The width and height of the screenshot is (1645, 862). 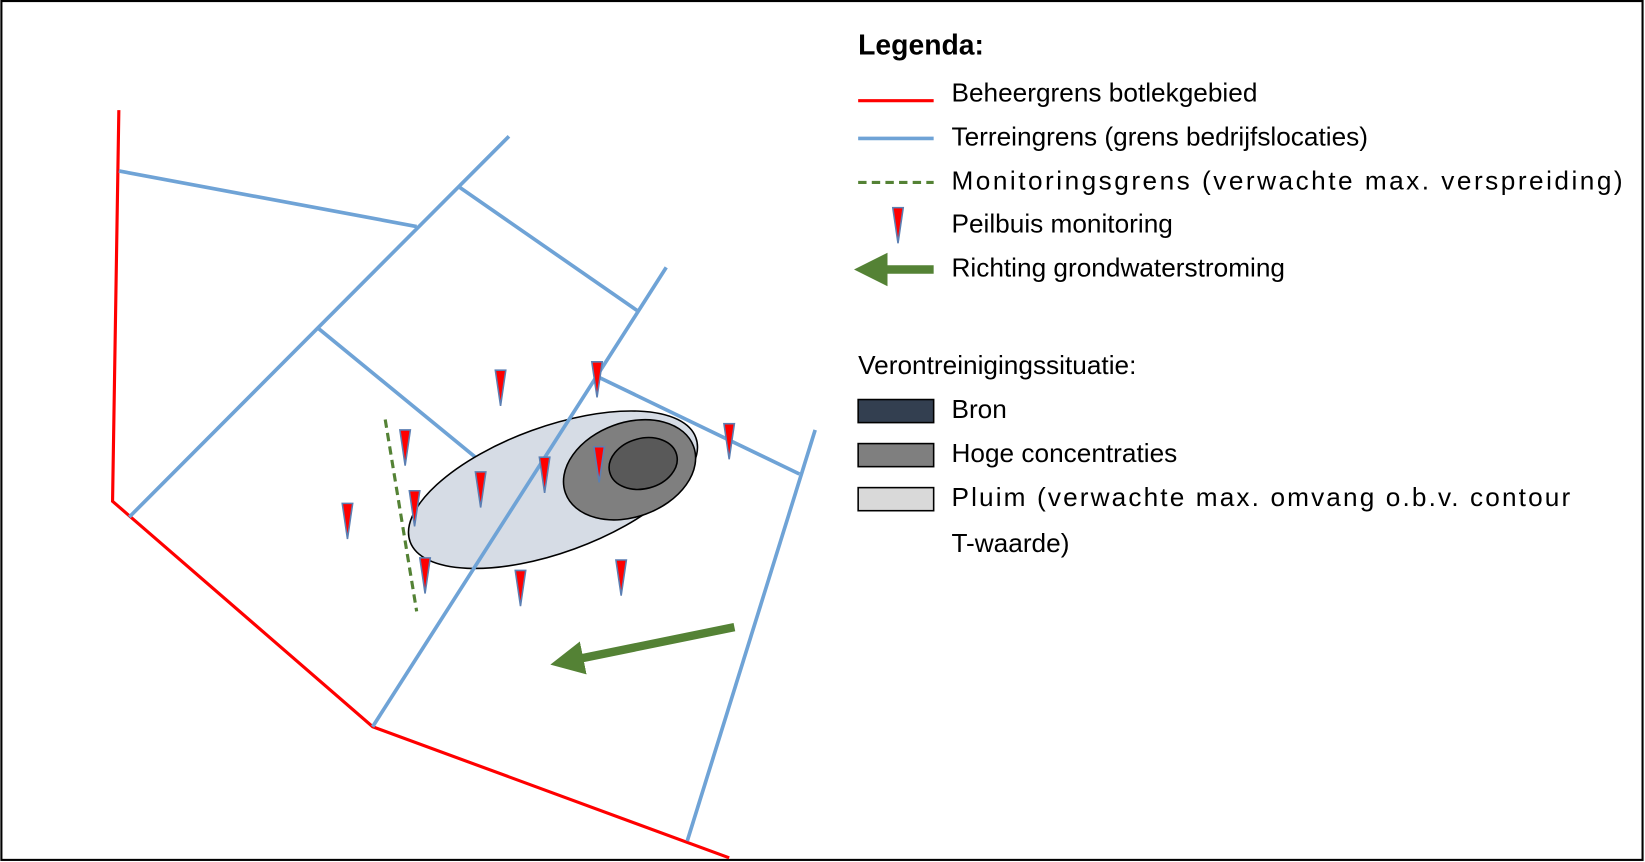 What do you see at coordinates (1061, 223) in the screenshot?
I see `legend-item: Peilbuis monitoring` at bounding box center [1061, 223].